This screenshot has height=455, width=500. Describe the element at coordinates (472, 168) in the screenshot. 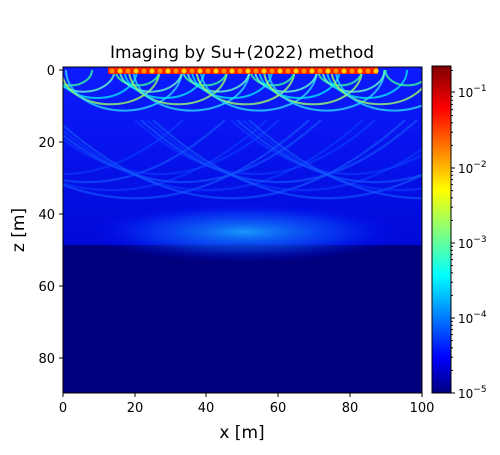

I see `colorbar-tick-label: 10⁻²` at that location.